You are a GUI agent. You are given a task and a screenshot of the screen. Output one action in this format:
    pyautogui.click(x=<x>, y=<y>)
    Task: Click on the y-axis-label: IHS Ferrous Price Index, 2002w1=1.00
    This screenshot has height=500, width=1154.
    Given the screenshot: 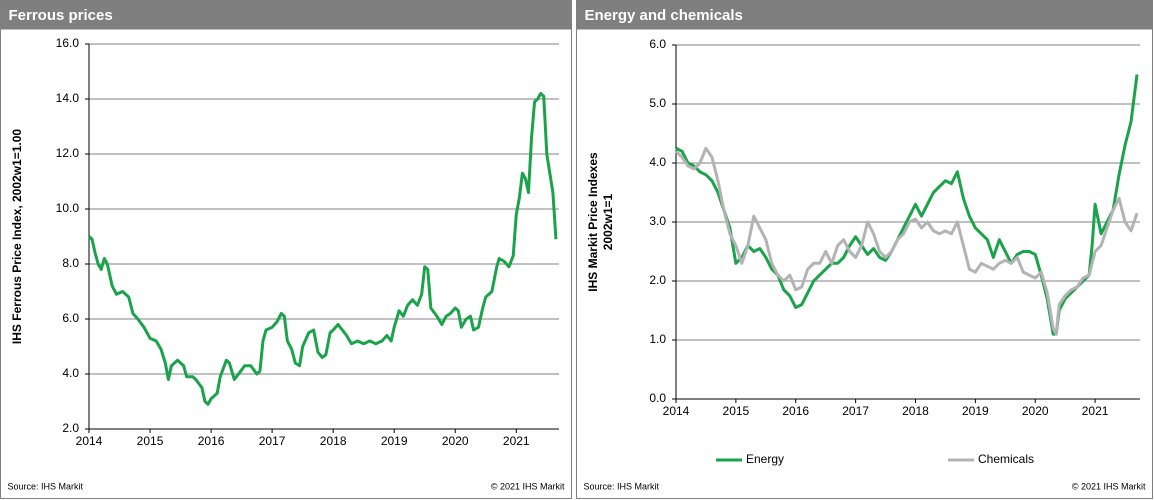 What is the action you would take?
    pyautogui.click(x=17, y=236)
    